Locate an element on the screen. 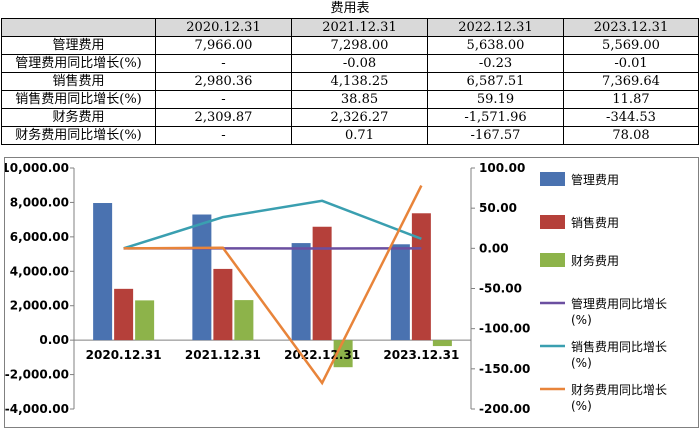 Image resolution: width=700 pixels, height=431 pixels. row-label: 管理费用同比增长(%) is located at coordinates (78, 63).